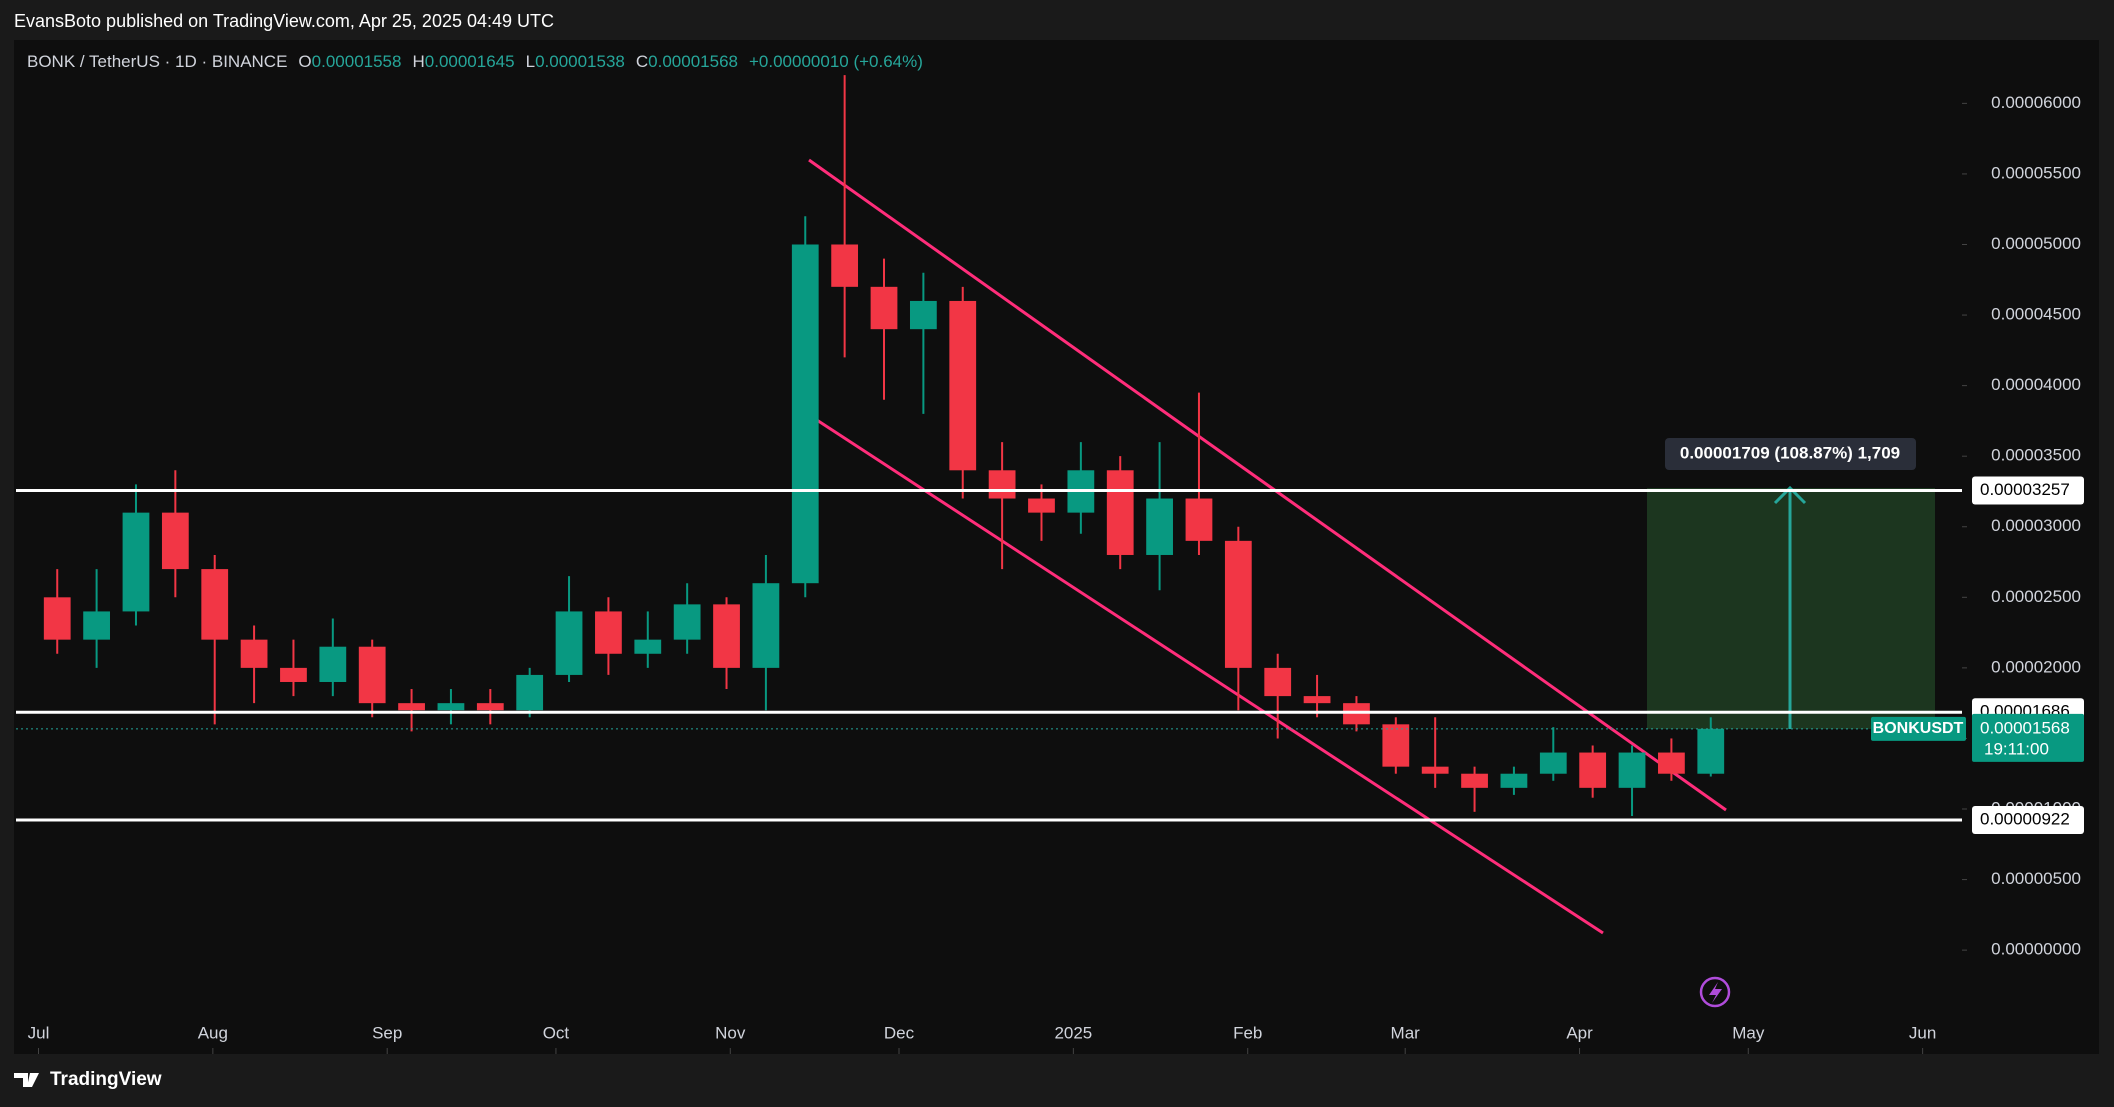  What do you see at coordinates (1790, 495) in the screenshot?
I see `measure-arrow-head` at bounding box center [1790, 495].